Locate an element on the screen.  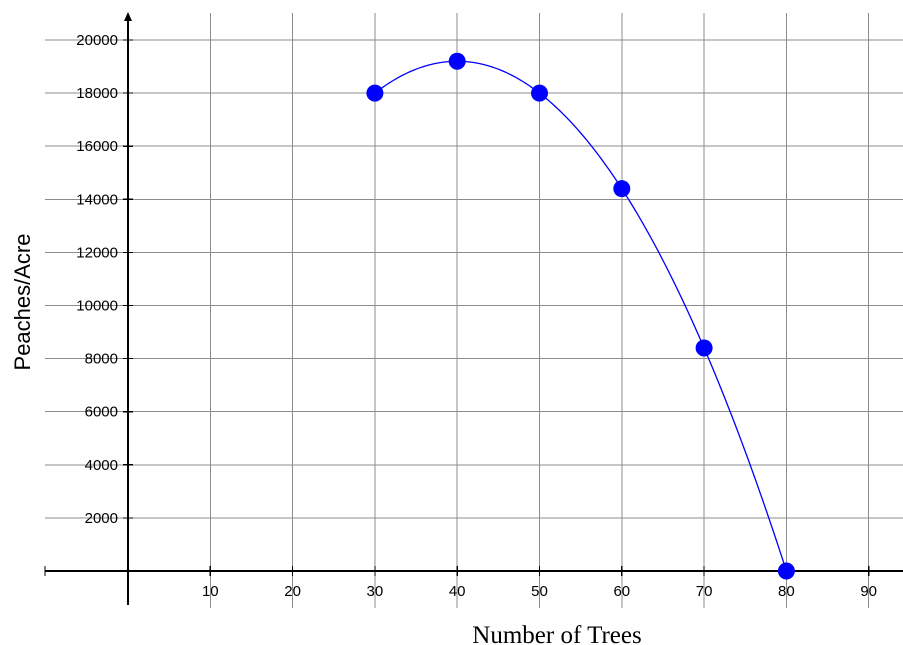
y-axis-title: Peaches/Acre is located at coordinates (22, 302).